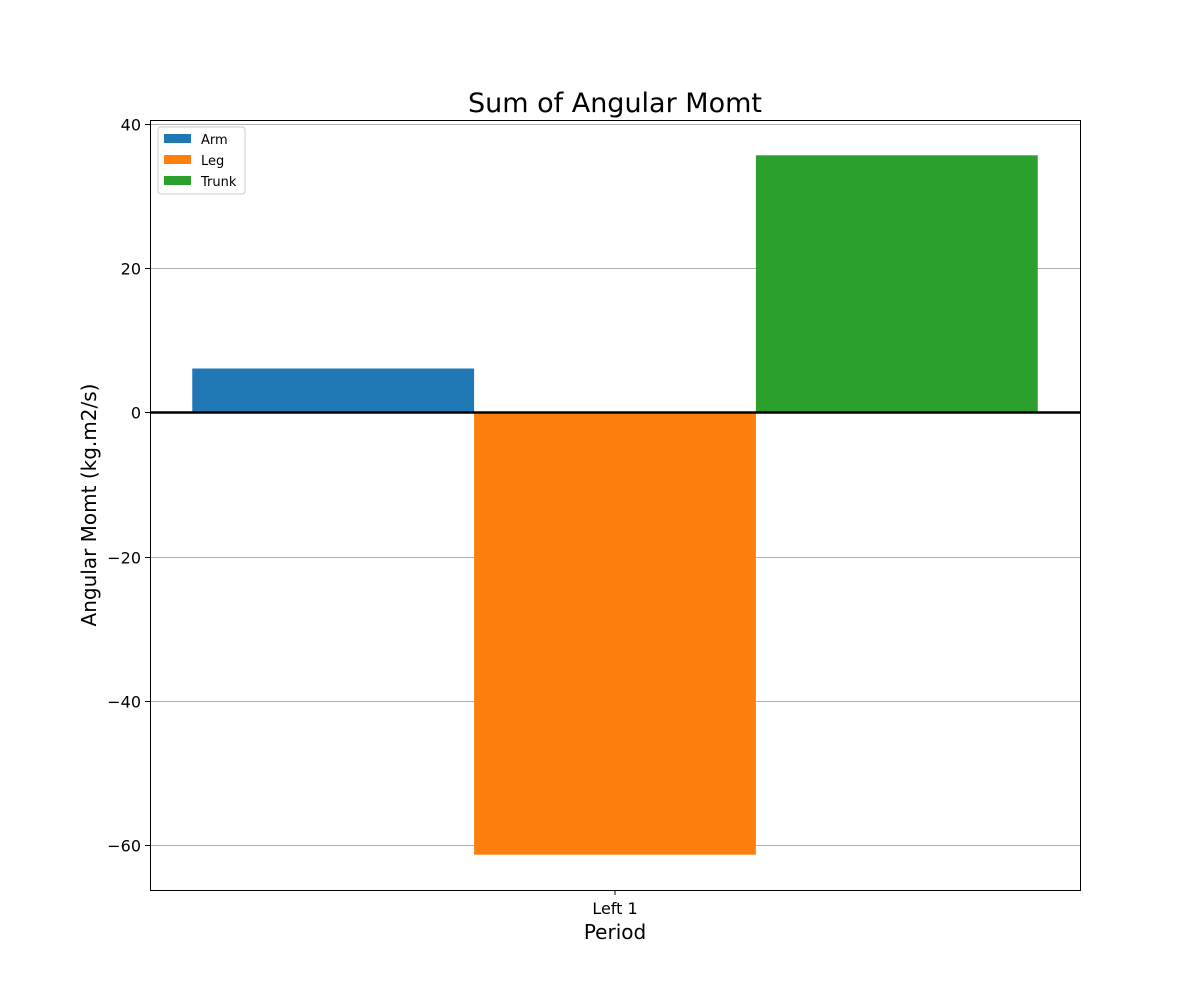 Image resolution: width=1200 pixels, height=1000 pixels. What do you see at coordinates (615, 633) in the screenshot?
I see `bar-leg` at bounding box center [615, 633].